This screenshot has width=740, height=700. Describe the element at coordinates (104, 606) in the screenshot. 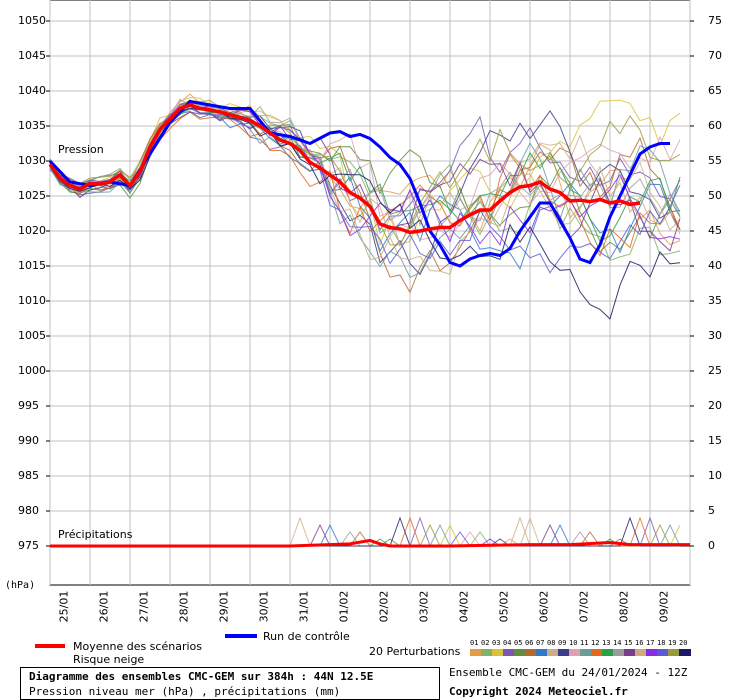

I see `x-tick-label: 26/01` at that location.